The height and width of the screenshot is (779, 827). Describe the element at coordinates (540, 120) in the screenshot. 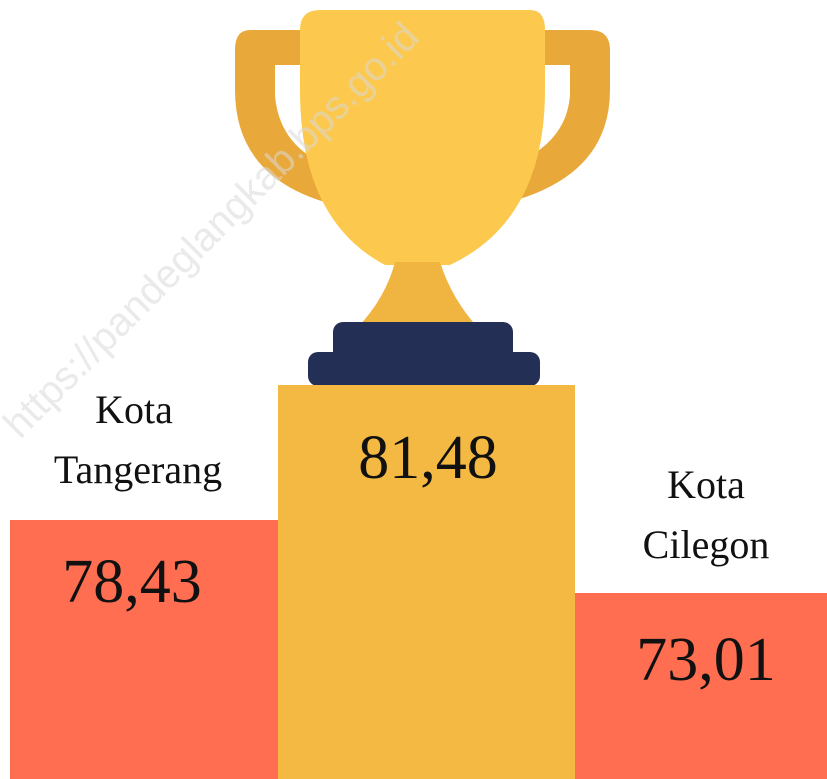

I see `trophy-handle-right` at that location.